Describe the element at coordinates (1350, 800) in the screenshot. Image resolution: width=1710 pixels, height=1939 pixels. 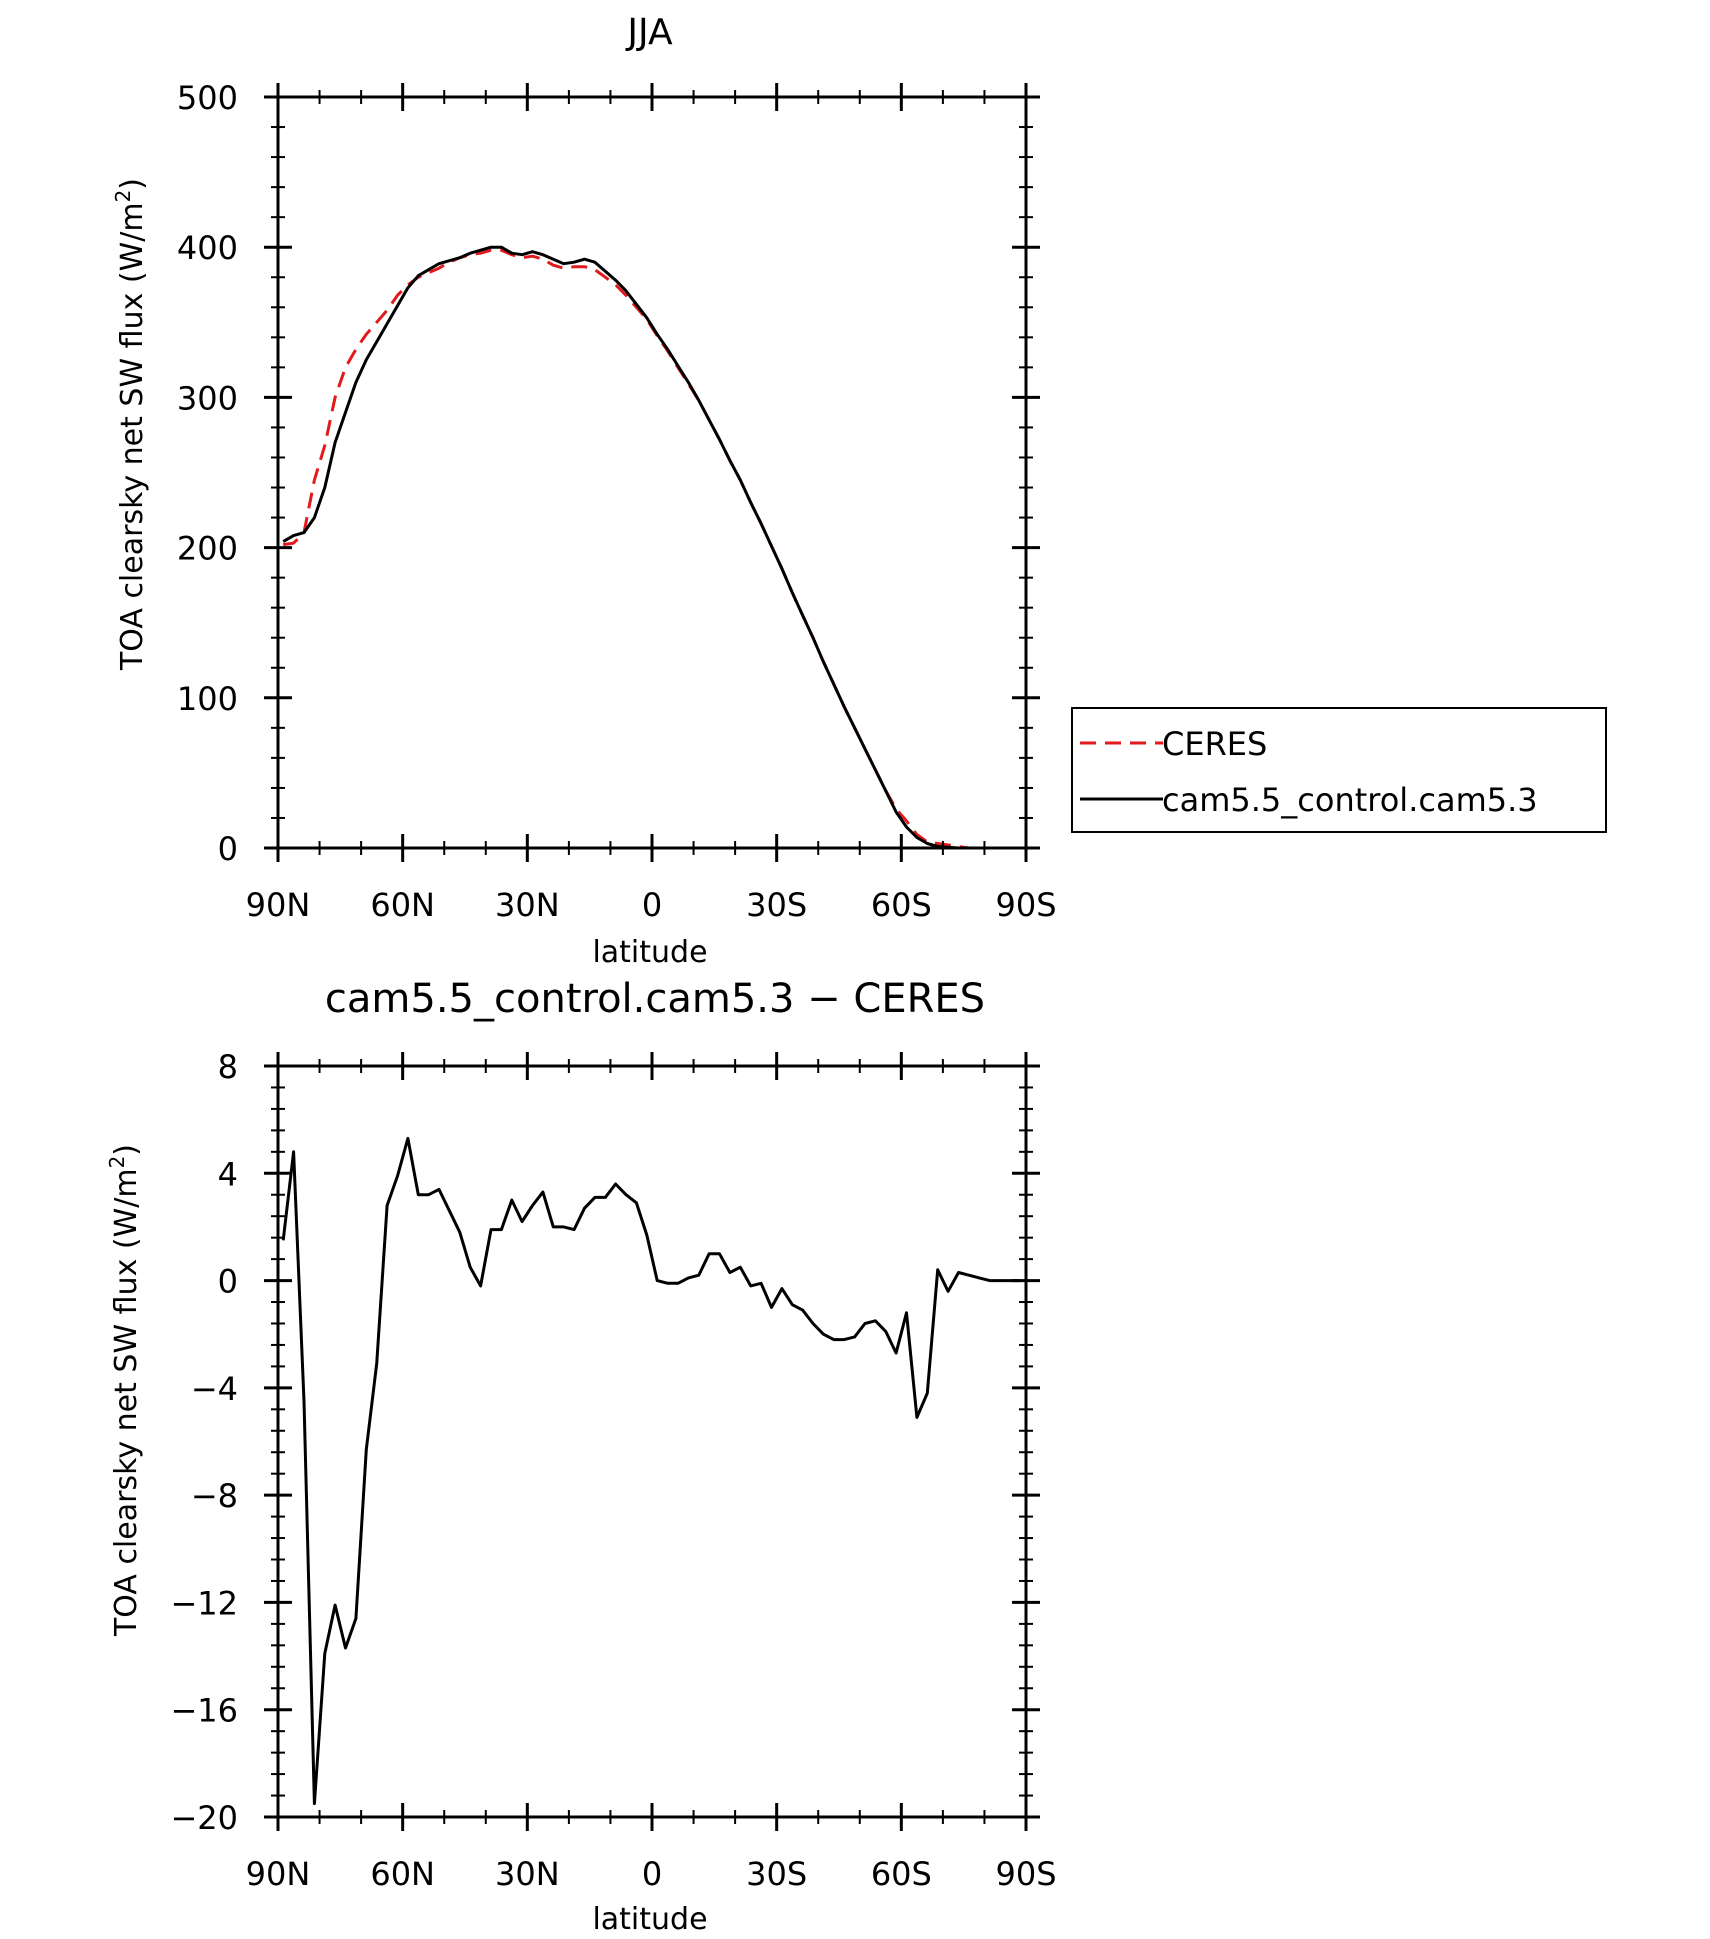
I see `legend-label-cam5-5-control: cam5.5_control.cam5.3` at that location.